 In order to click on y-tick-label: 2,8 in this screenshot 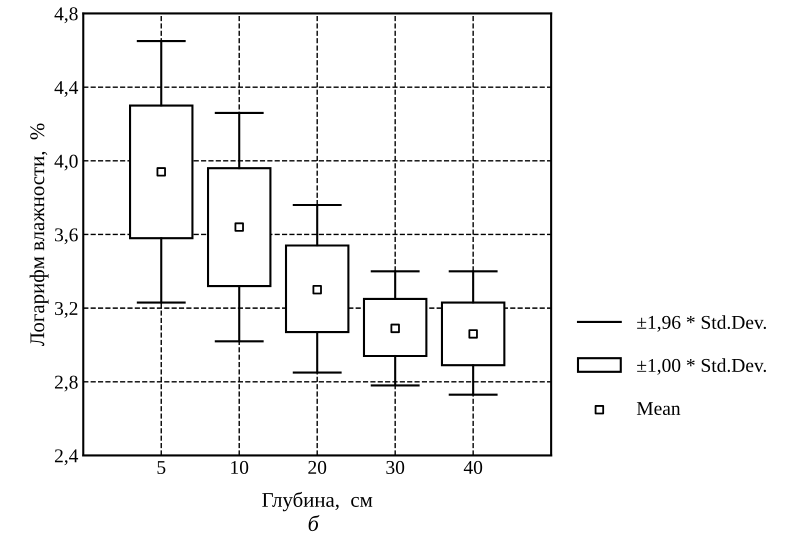, I will do `click(66, 384)`.